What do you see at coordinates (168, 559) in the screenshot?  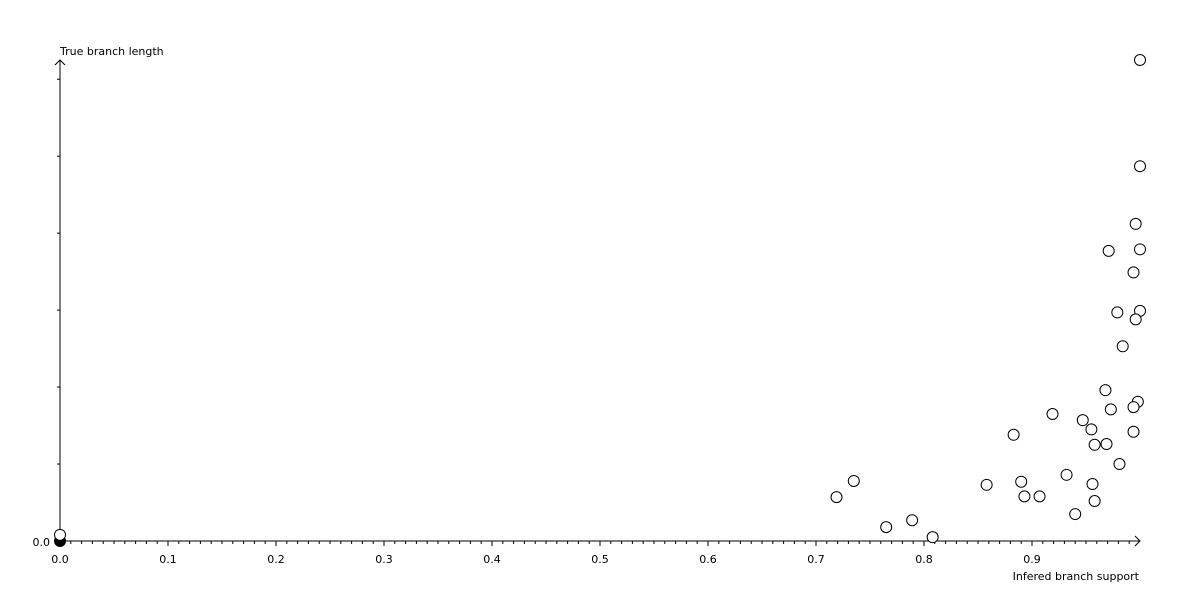 I see `x-tick-label: 0.1` at bounding box center [168, 559].